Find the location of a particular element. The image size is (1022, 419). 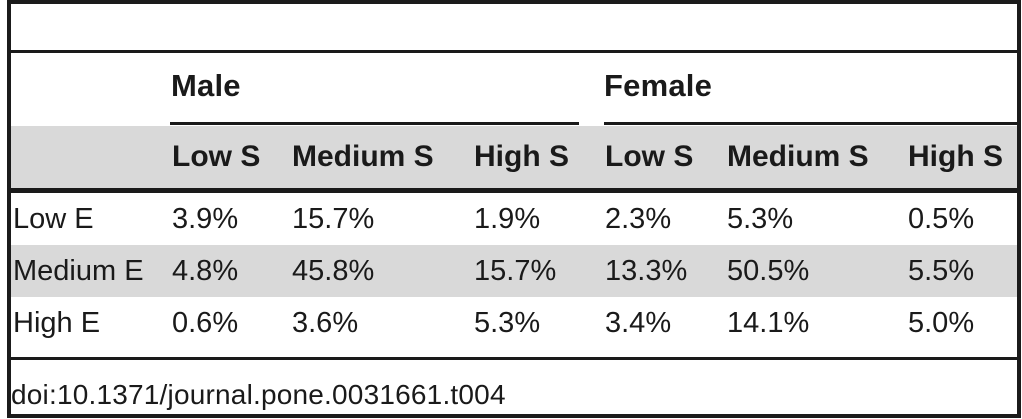

table-cell: 5.5% is located at coordinates (941, 271).